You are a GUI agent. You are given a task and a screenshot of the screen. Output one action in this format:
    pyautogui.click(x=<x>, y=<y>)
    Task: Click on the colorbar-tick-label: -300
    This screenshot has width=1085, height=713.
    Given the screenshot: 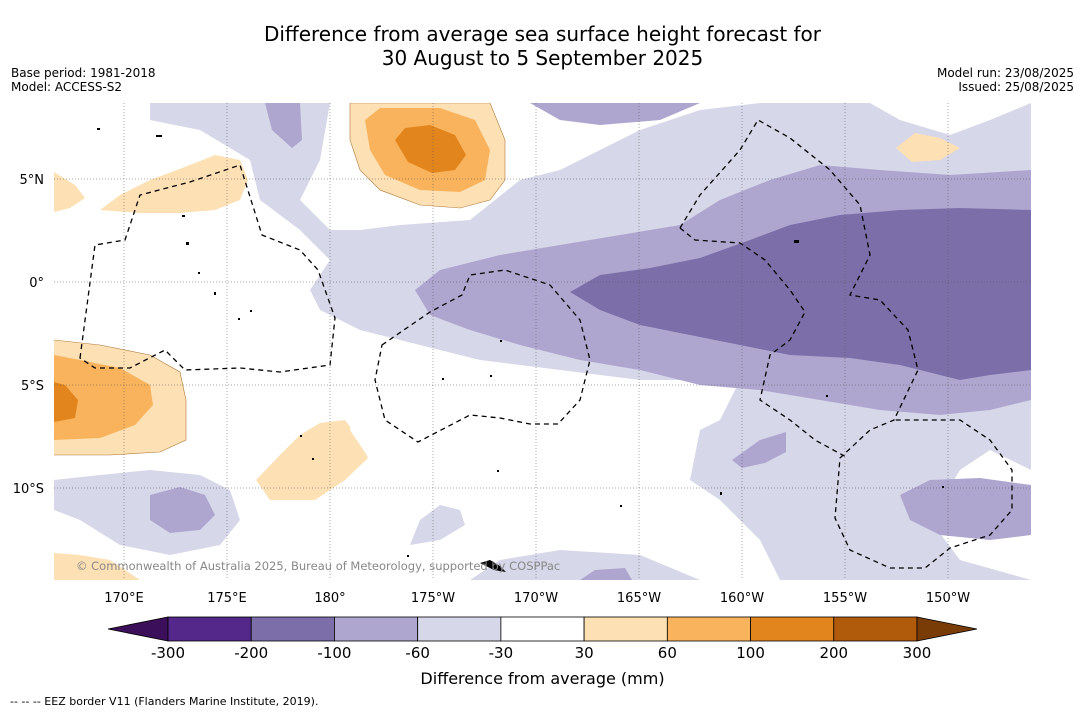 What is the action you would take?
    pyautogui.click(x=168, y=653)
    